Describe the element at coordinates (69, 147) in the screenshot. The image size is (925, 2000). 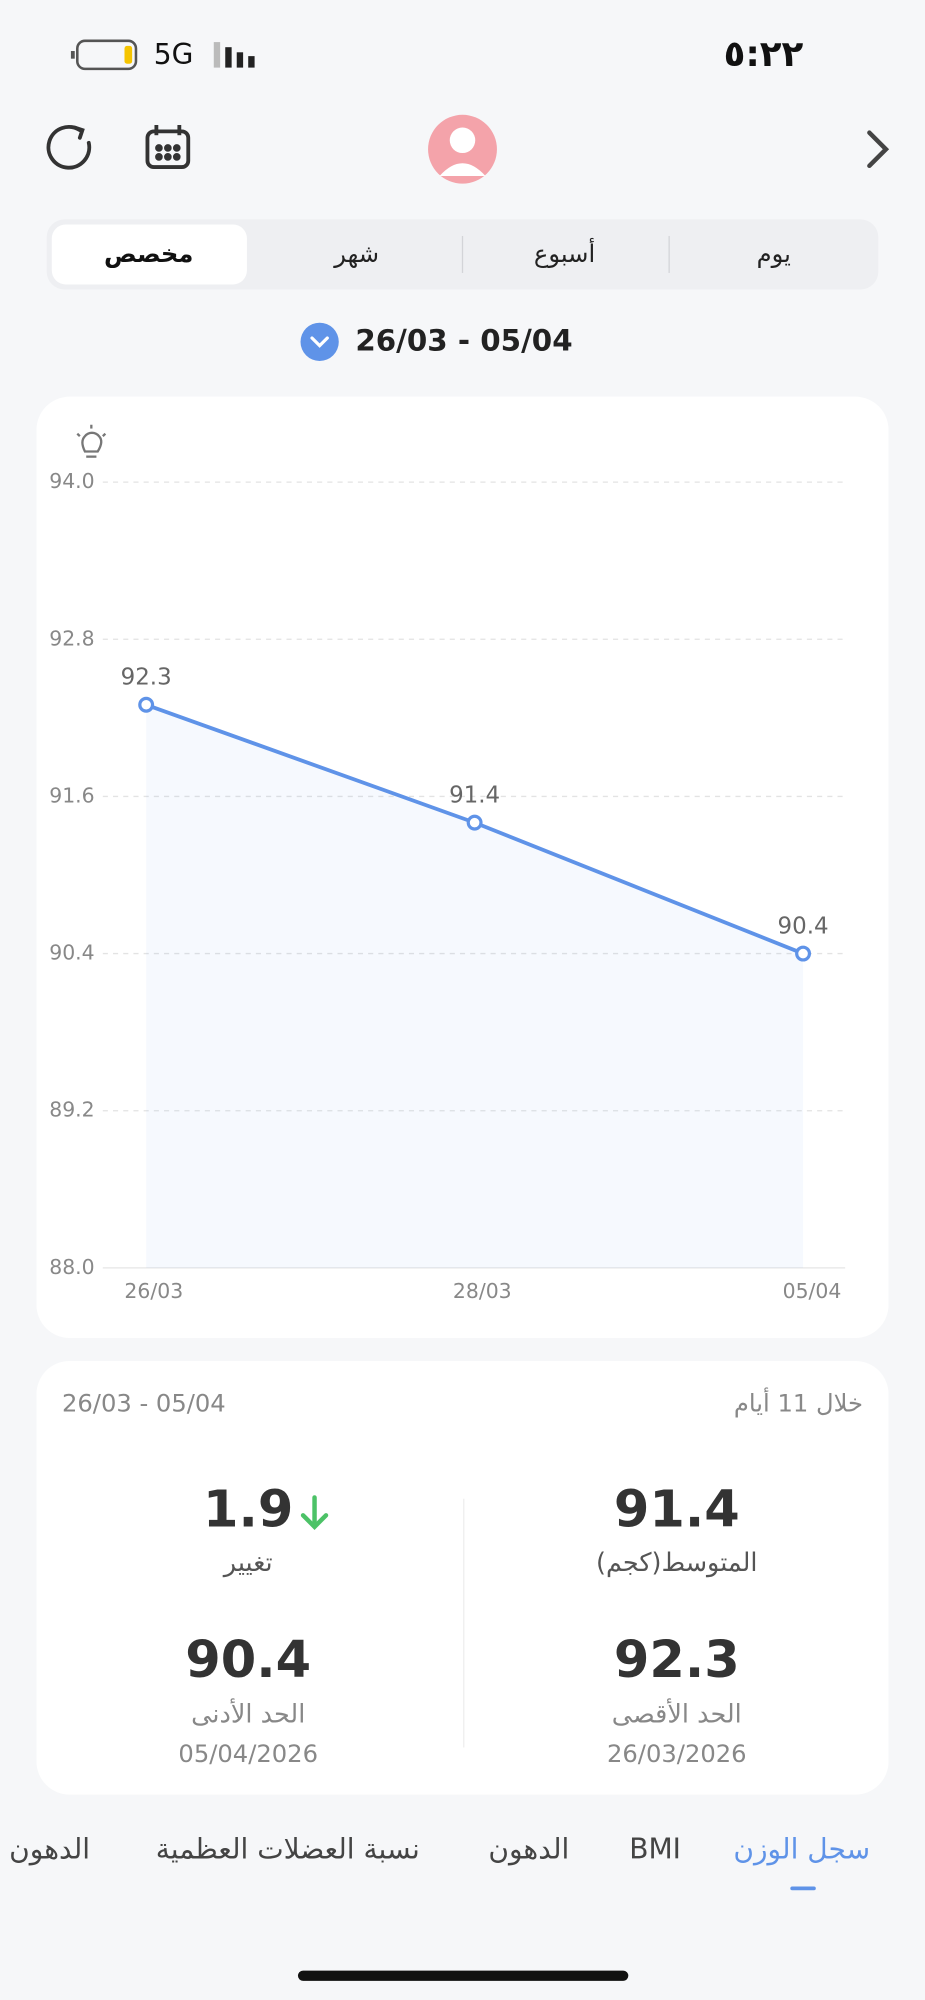
I see `refresh-button` at that location.